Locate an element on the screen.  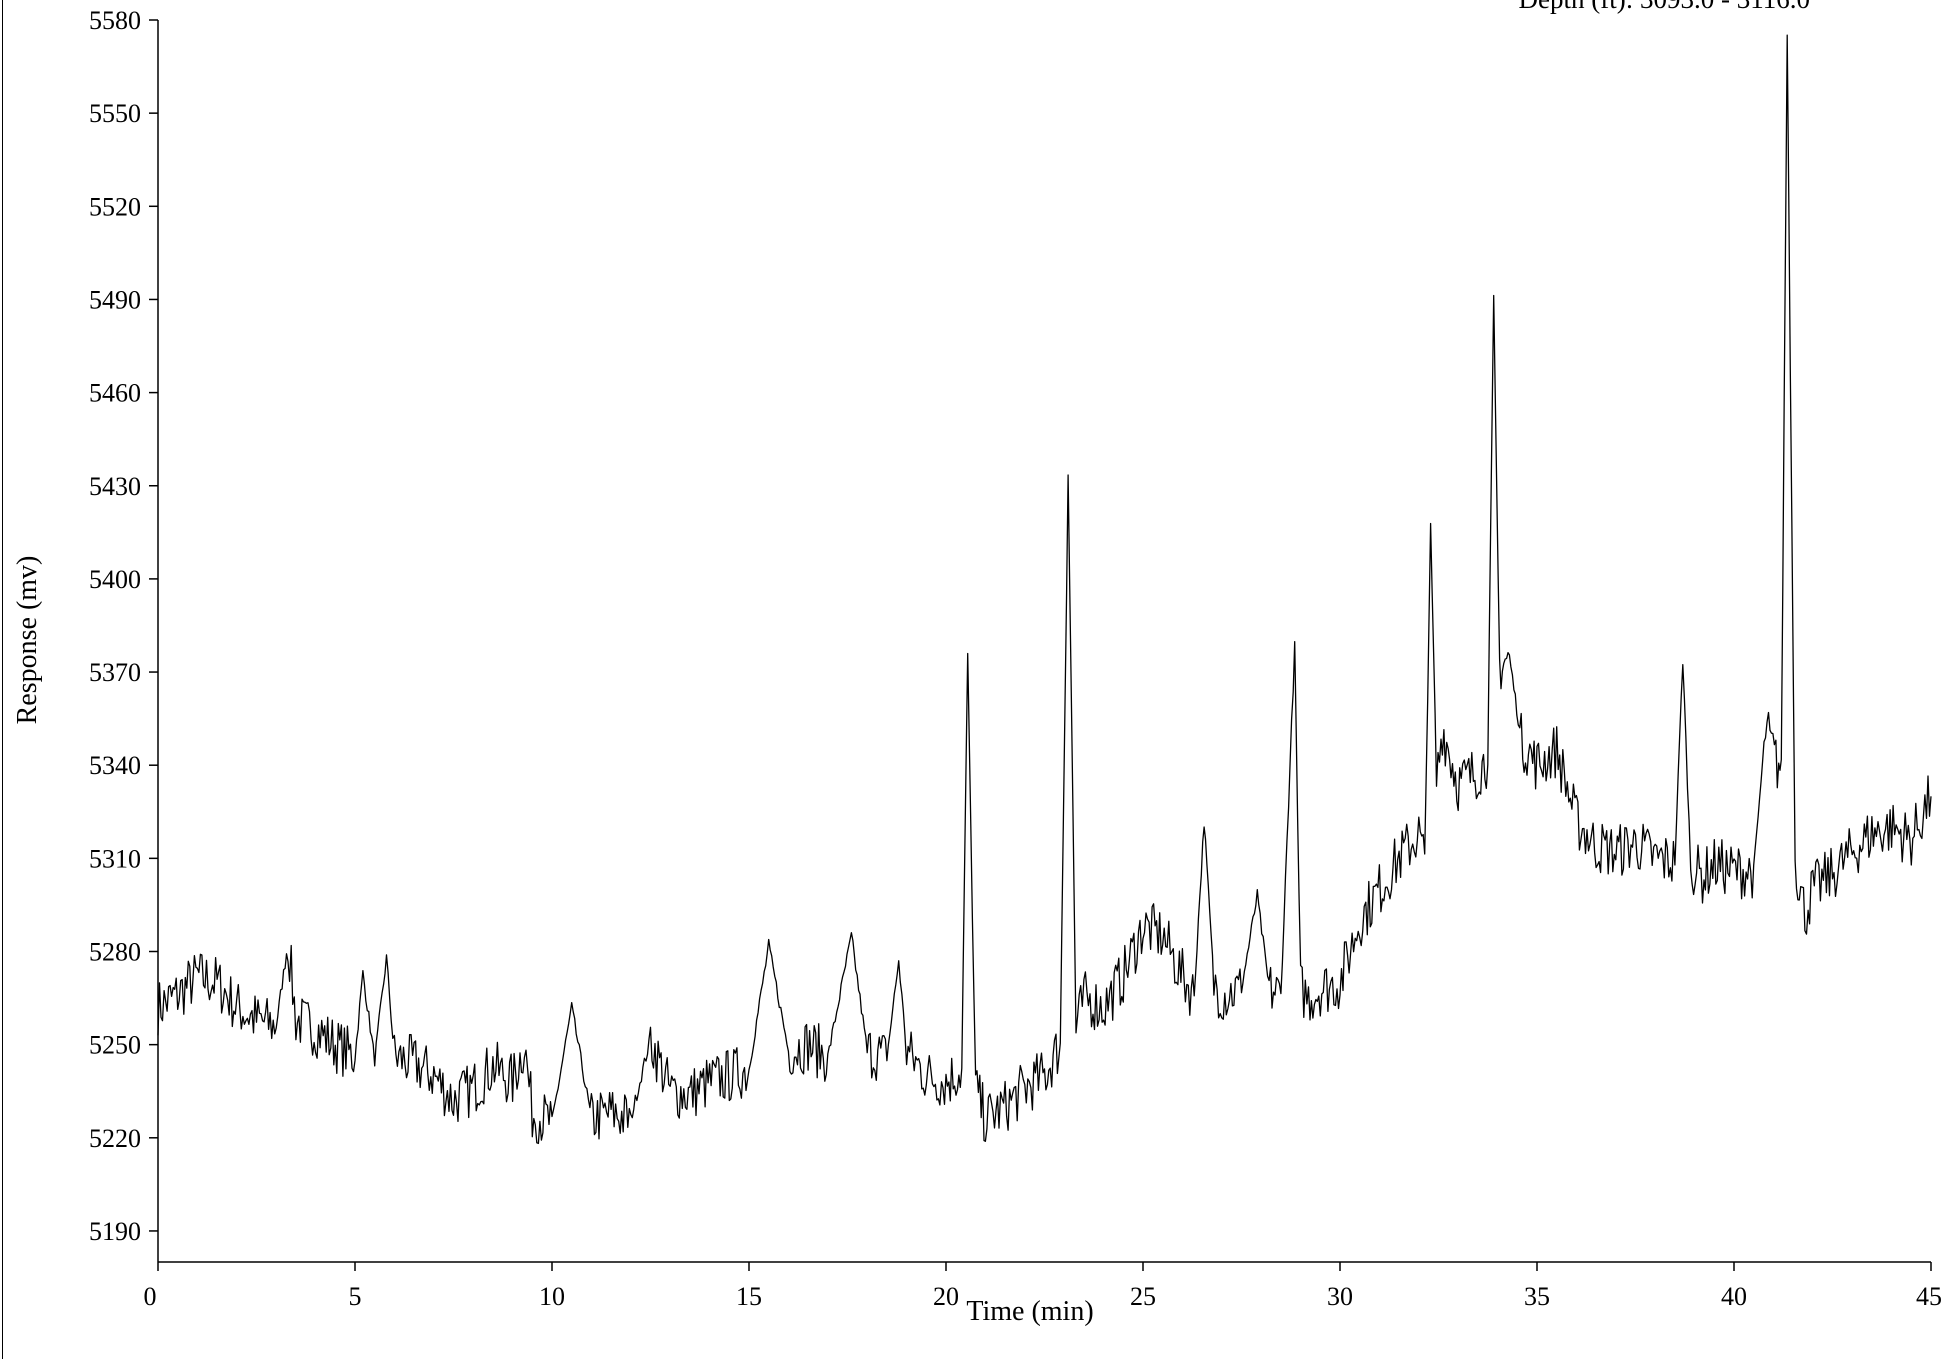
y-tick-label: 5550 is located at coordinates (115, 113).